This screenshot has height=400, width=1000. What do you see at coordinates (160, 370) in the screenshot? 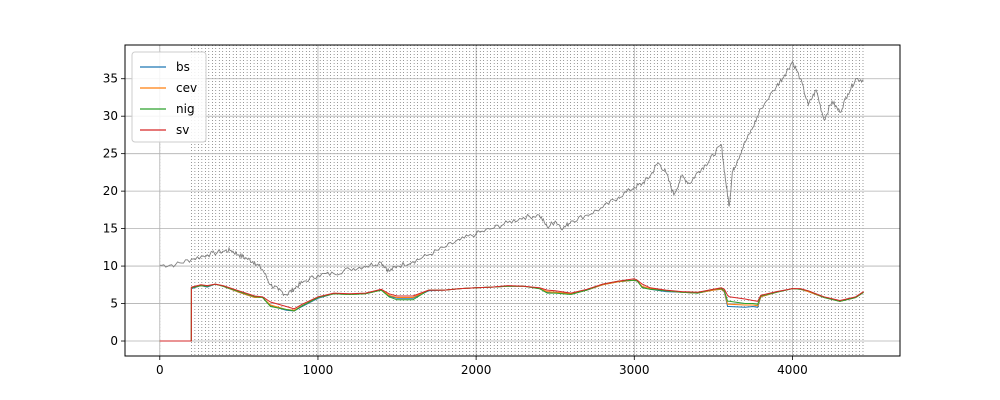
I see `x-tick-label: 0` at bounding box center [160, 370].